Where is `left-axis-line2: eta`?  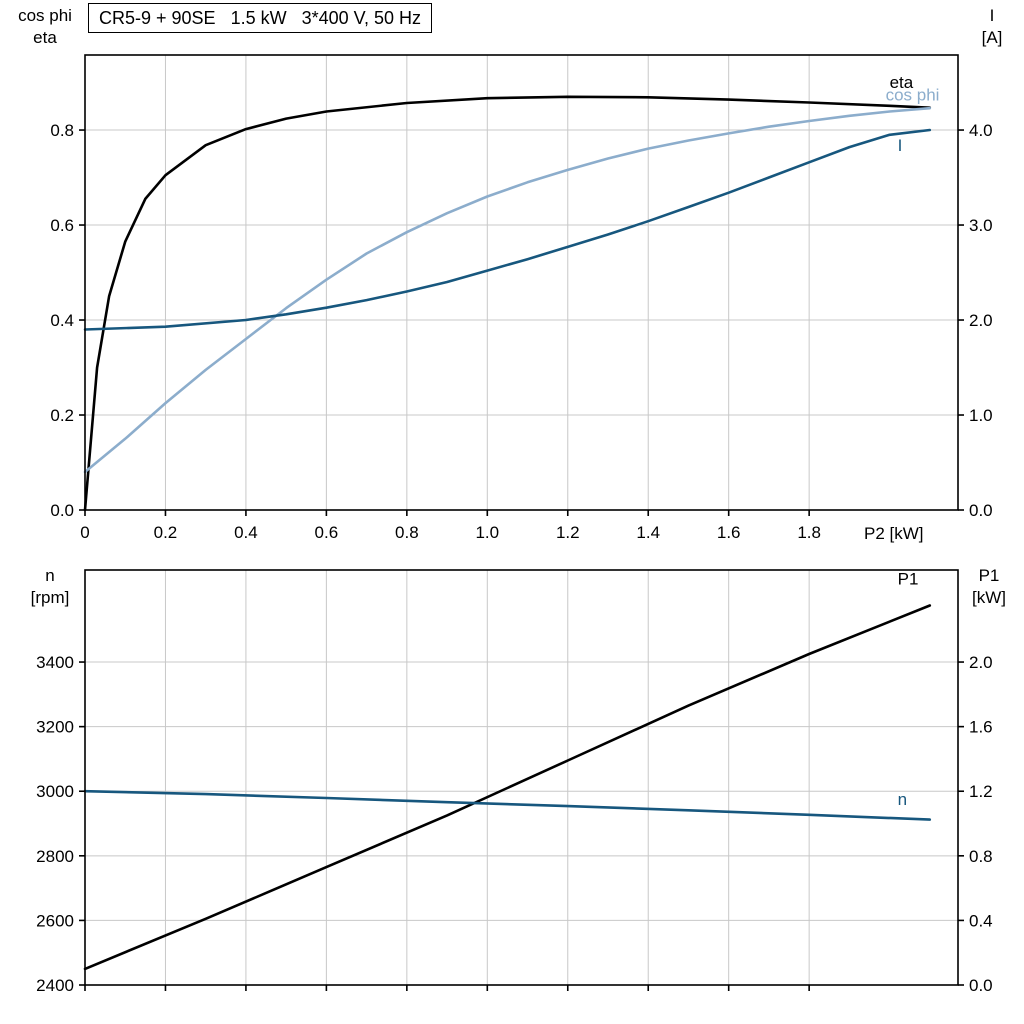 left-axis-line2: eta is located at coordinates (45, 37).